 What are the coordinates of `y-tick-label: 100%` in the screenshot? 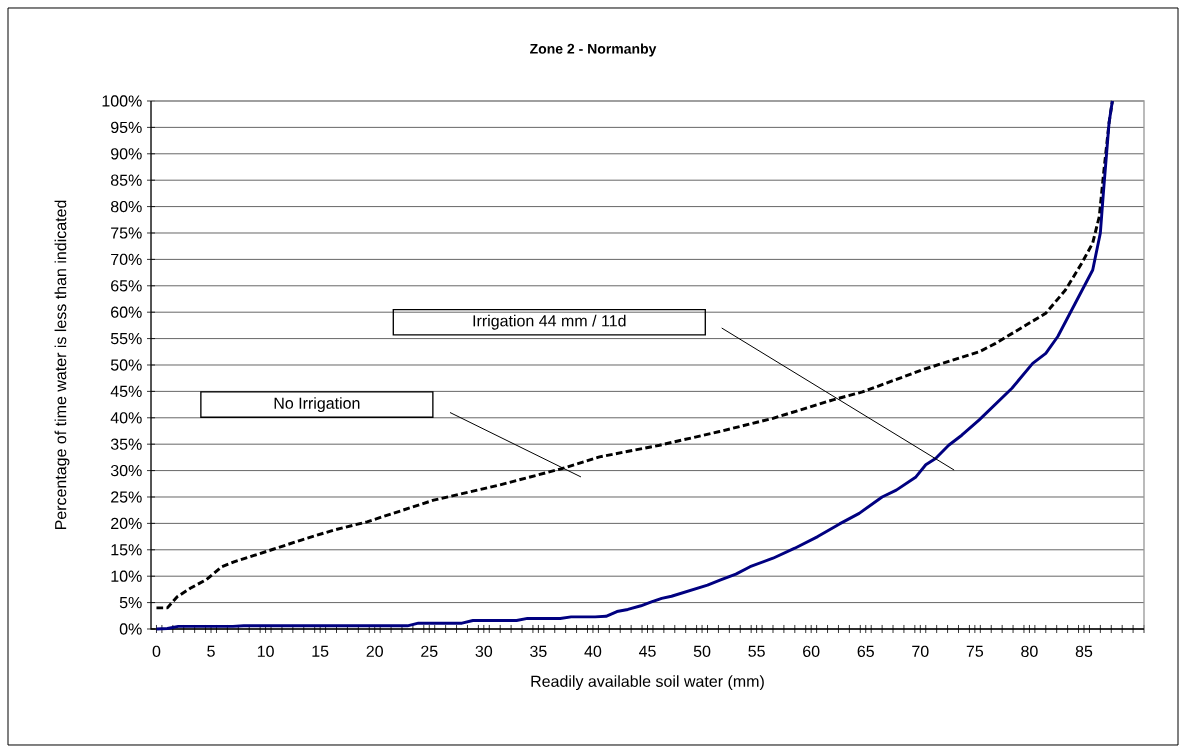 It's located at (122, 101).